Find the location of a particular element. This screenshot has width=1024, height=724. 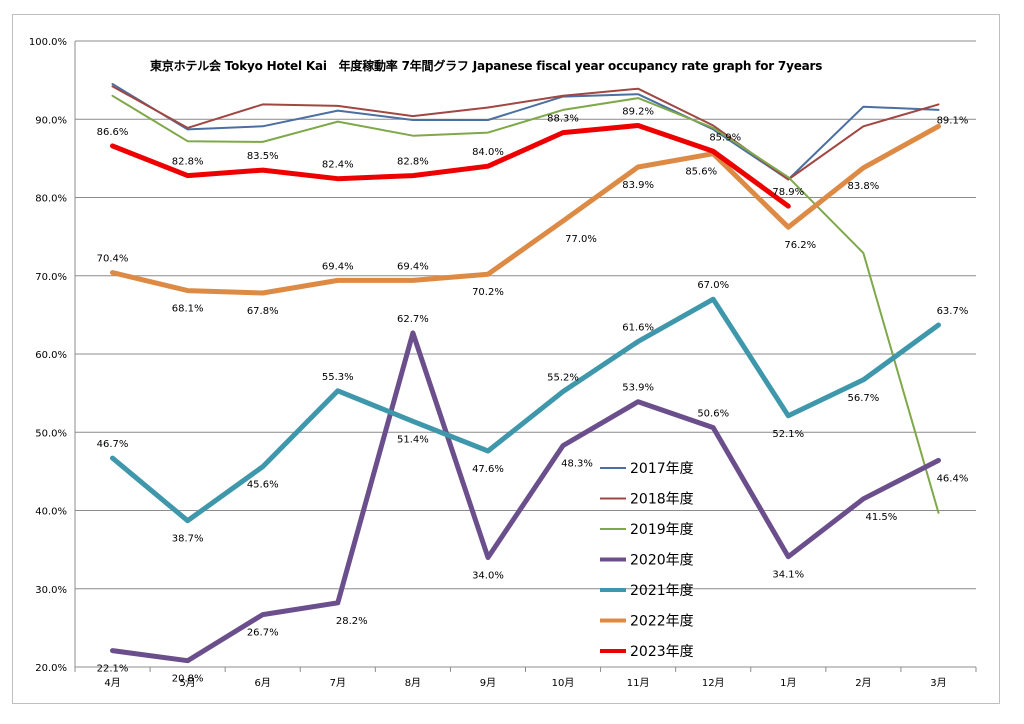

x-tick-label: 7月 is located at coordinates (338, 683).